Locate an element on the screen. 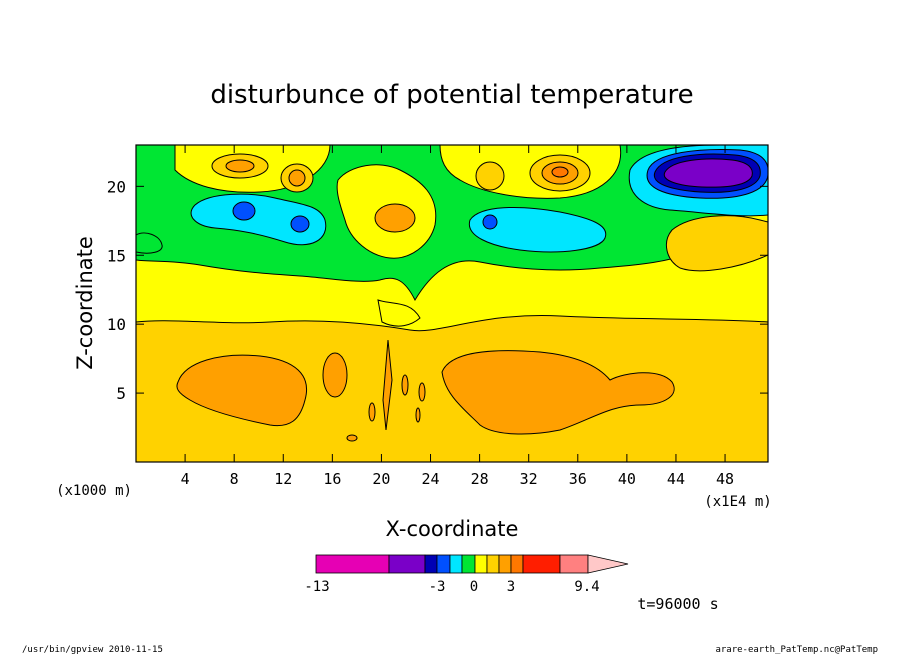 Image resolution: width=904 pixels, height=654 pixels. blob-lower-small is located at coordinates (335, 375).